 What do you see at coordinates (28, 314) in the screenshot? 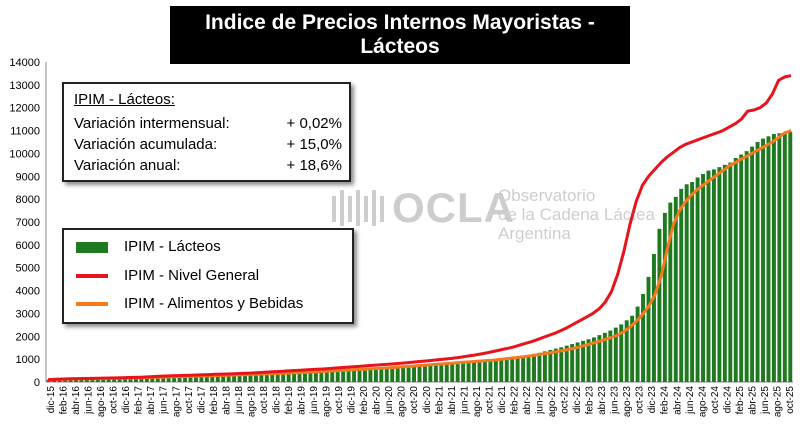
I see `y-tick-label: 3000` at bounding box center [28, 314].